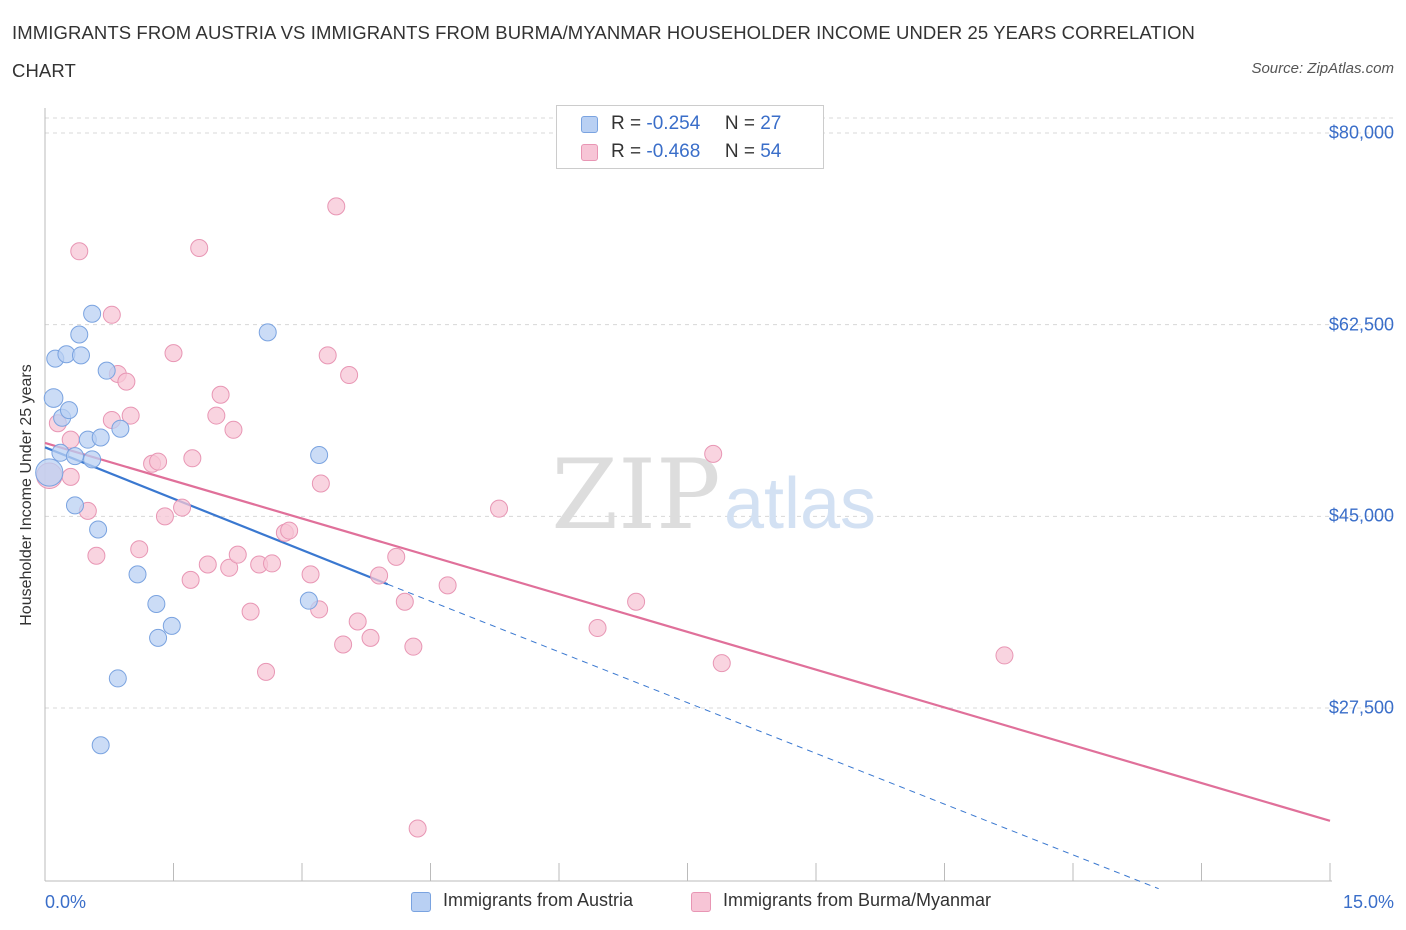 The height and width of the screenshot is (930, 1406). Describe the element at coordinates (673, 123) in the screenshot. I see `austria-r-value: -0.254` at that location.